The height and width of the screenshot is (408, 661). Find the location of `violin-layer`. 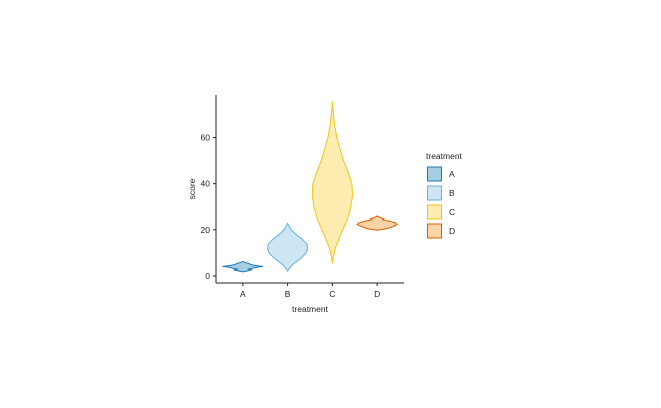

violin-layer is located at coordinates (310, 187).